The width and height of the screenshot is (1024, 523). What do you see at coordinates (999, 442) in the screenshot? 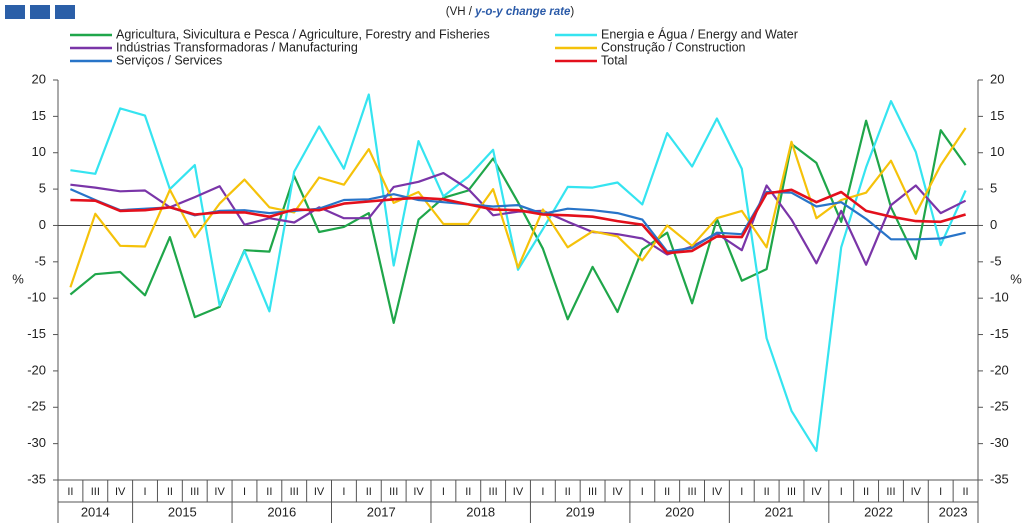
I see `y2-tick-label: -30` at bounding box center [999, 442].